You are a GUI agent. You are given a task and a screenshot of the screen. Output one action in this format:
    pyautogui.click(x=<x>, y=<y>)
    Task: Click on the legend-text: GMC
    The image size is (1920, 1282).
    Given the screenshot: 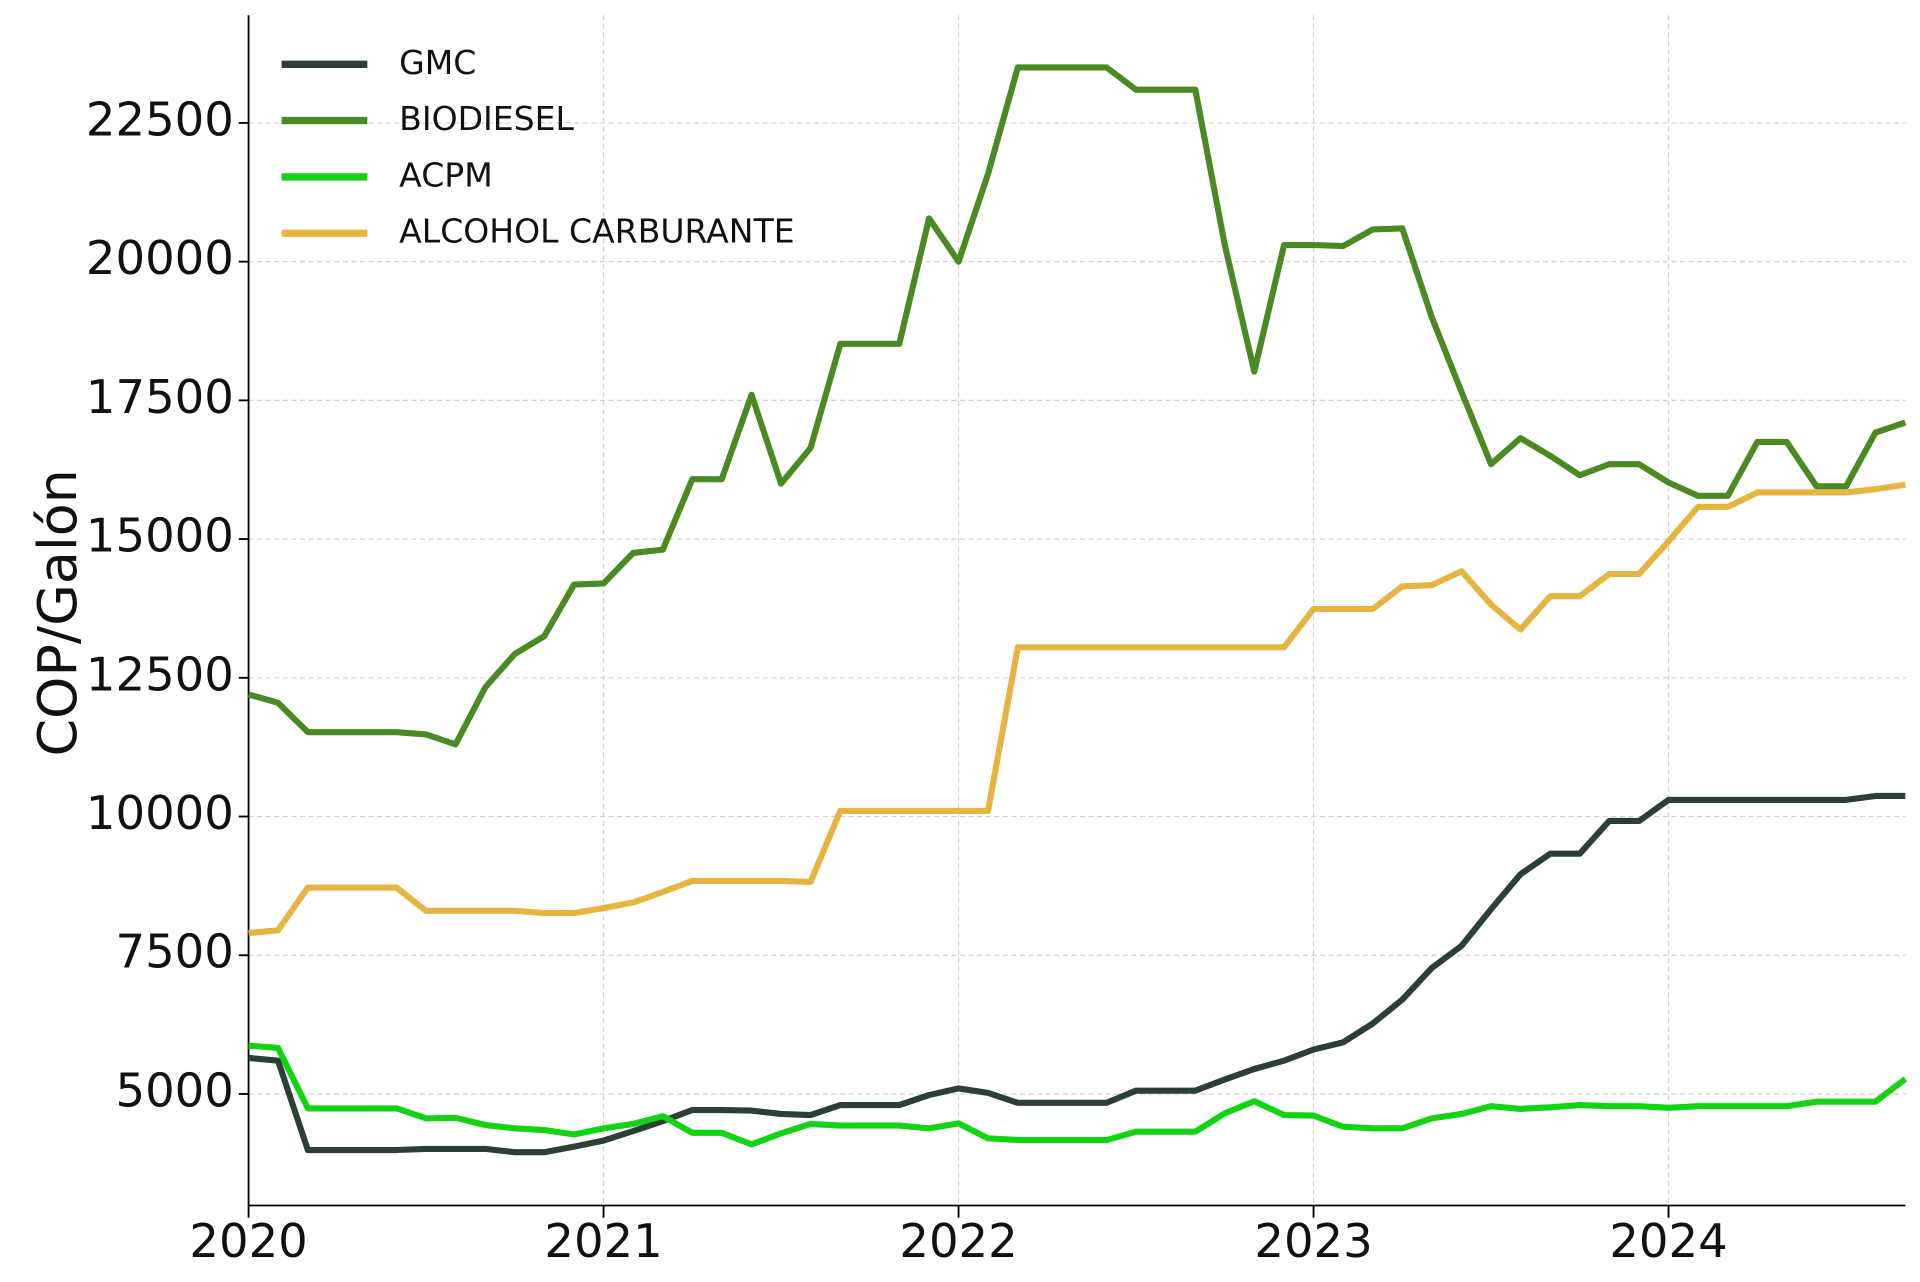 What is the action you would take?
    pyautogui.click(x=437, y=62)
    